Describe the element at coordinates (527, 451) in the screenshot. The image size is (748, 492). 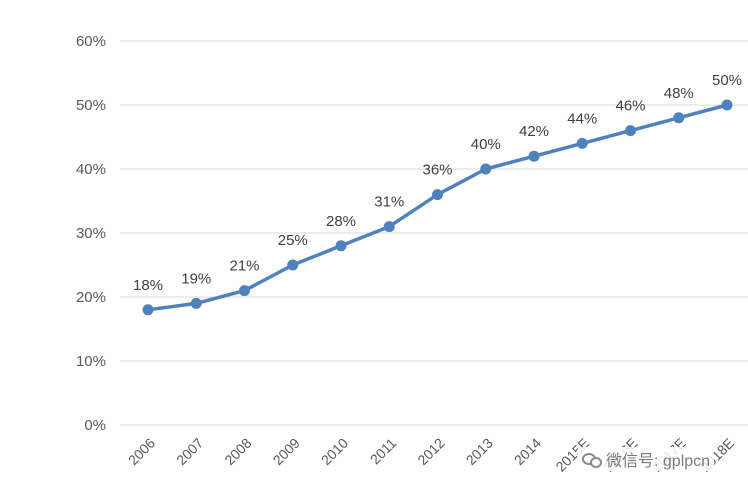
I see `x-tick-label: 2014` at that location.